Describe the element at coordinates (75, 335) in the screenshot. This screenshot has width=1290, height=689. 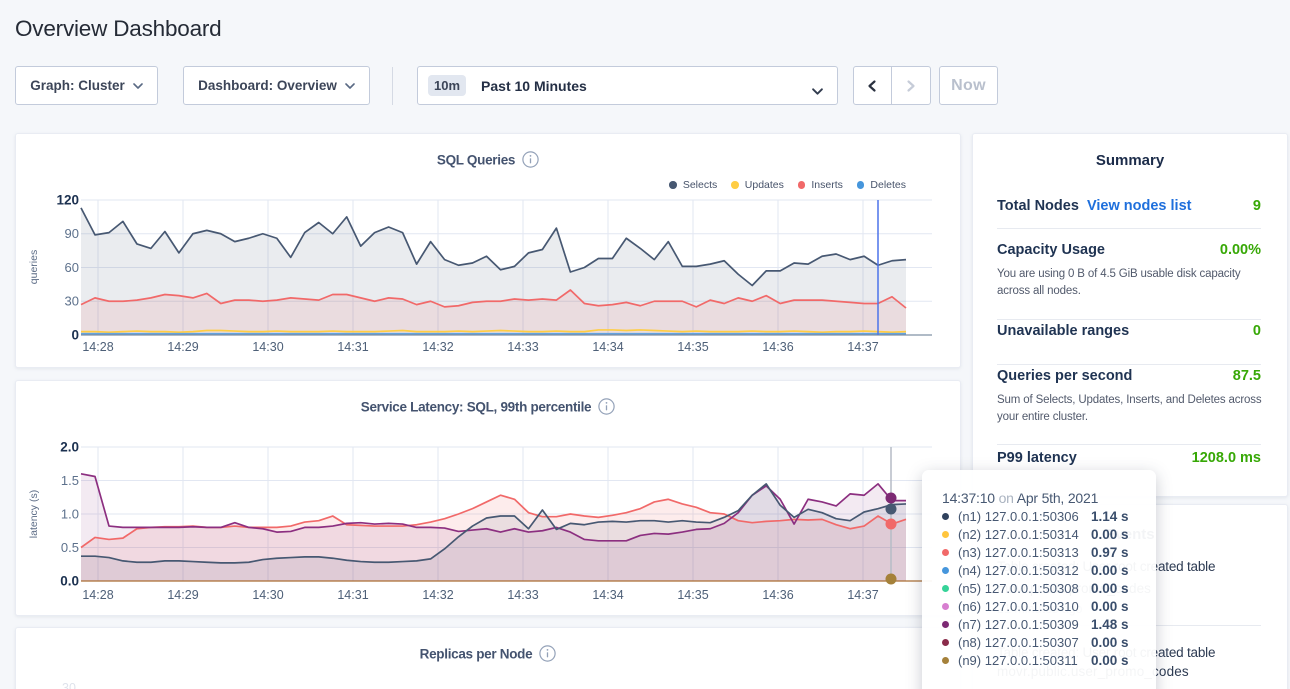
I see `svg-text: 0` at that location.